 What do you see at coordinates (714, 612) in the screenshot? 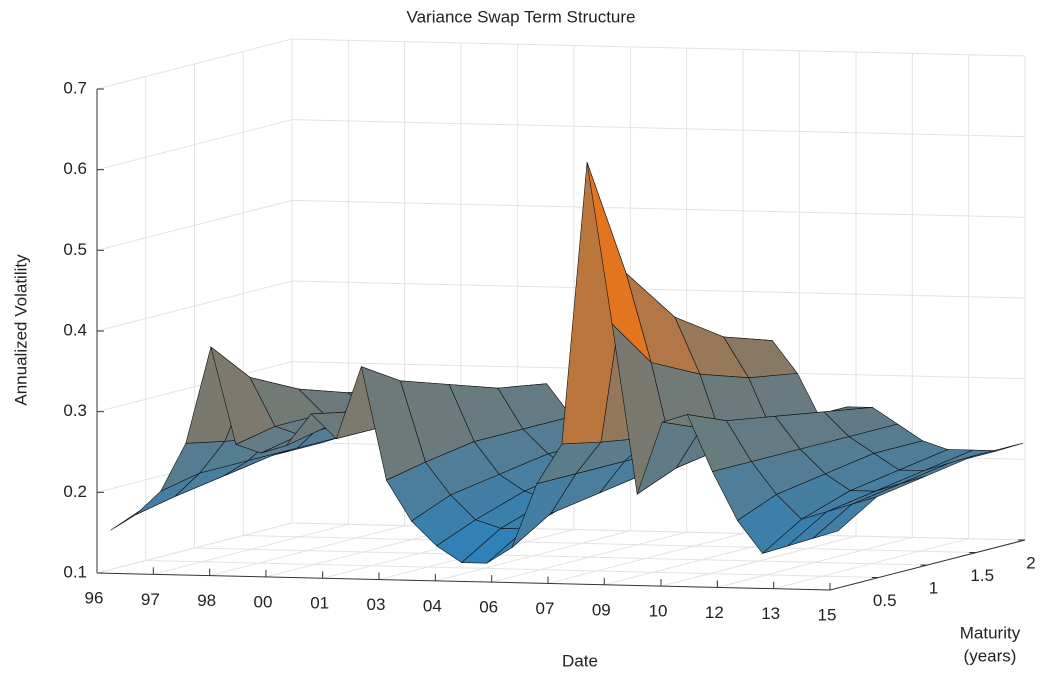
I see `x-tick-label: 12` at bounding box center [714, 612].